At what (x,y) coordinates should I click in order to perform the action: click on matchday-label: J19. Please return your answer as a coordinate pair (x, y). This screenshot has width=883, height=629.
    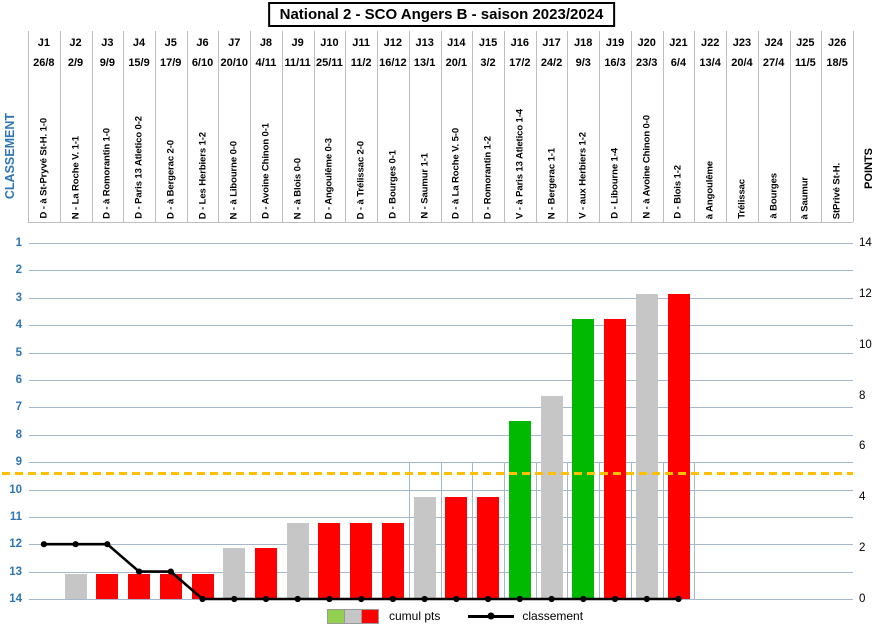
    Looking at the image, I should click on (615, 43).